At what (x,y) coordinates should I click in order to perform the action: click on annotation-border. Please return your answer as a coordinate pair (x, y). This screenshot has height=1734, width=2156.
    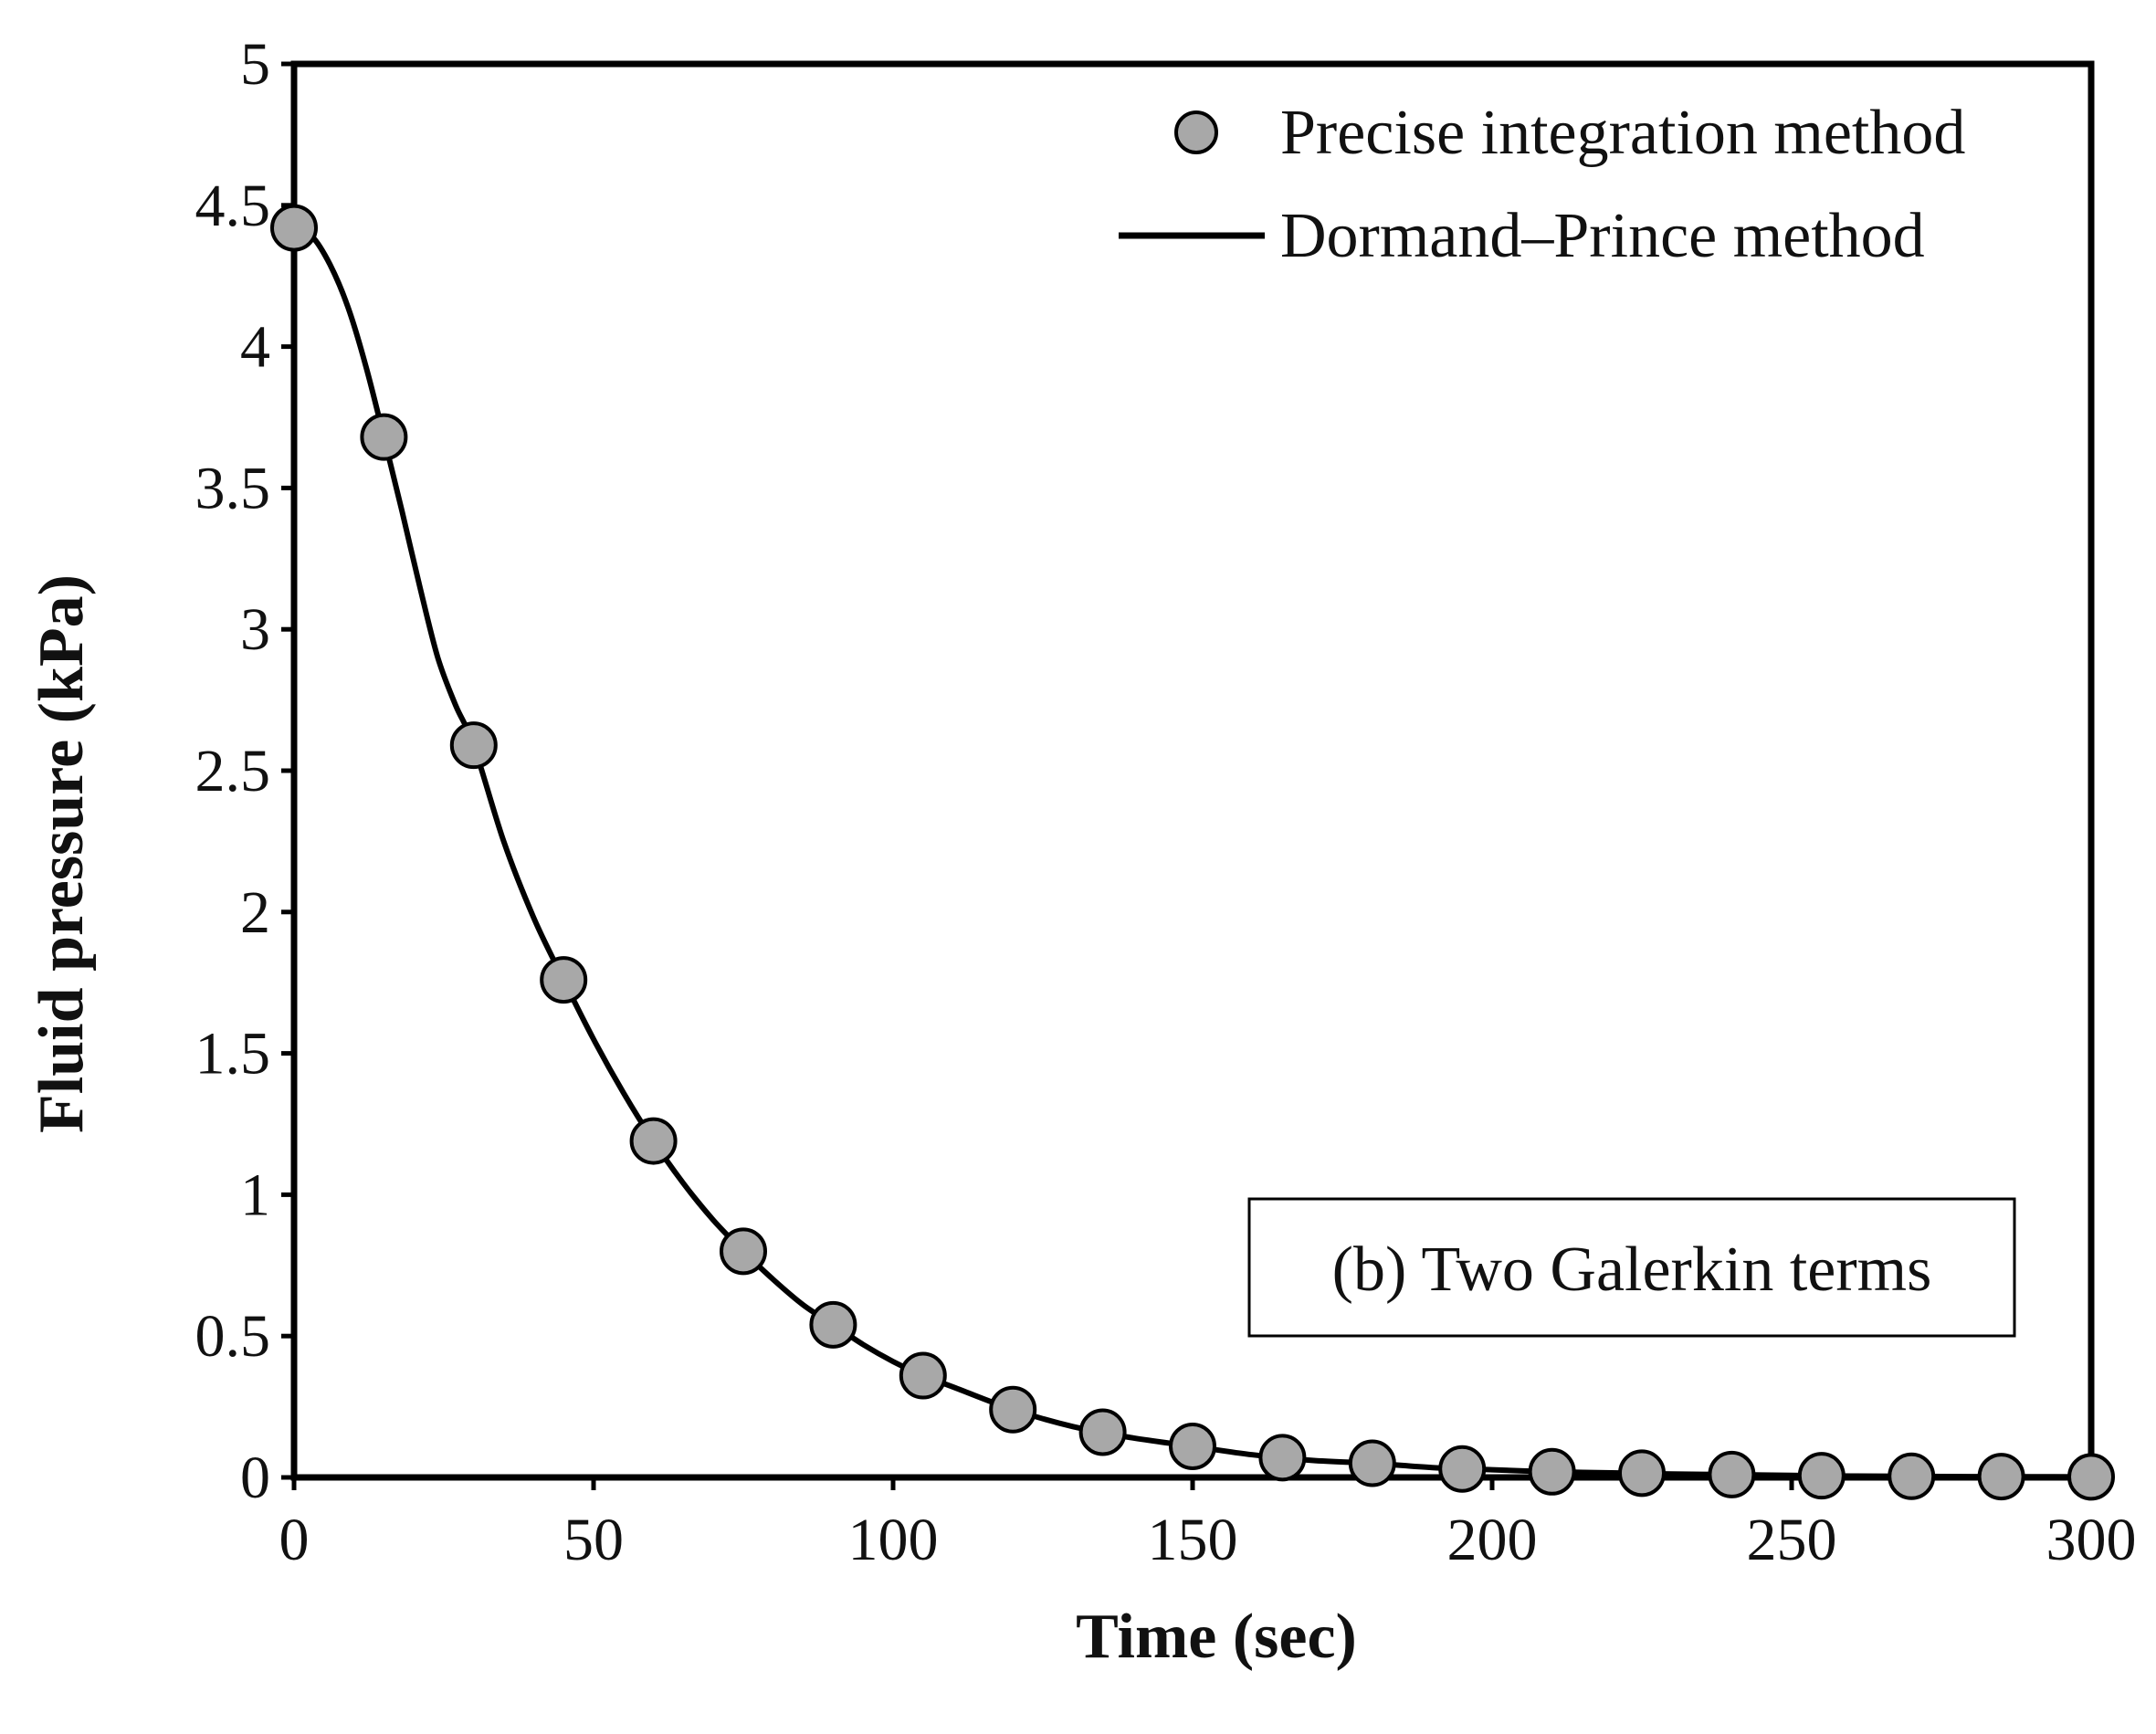
    Looking at the image, I should click on (1631, 1267).